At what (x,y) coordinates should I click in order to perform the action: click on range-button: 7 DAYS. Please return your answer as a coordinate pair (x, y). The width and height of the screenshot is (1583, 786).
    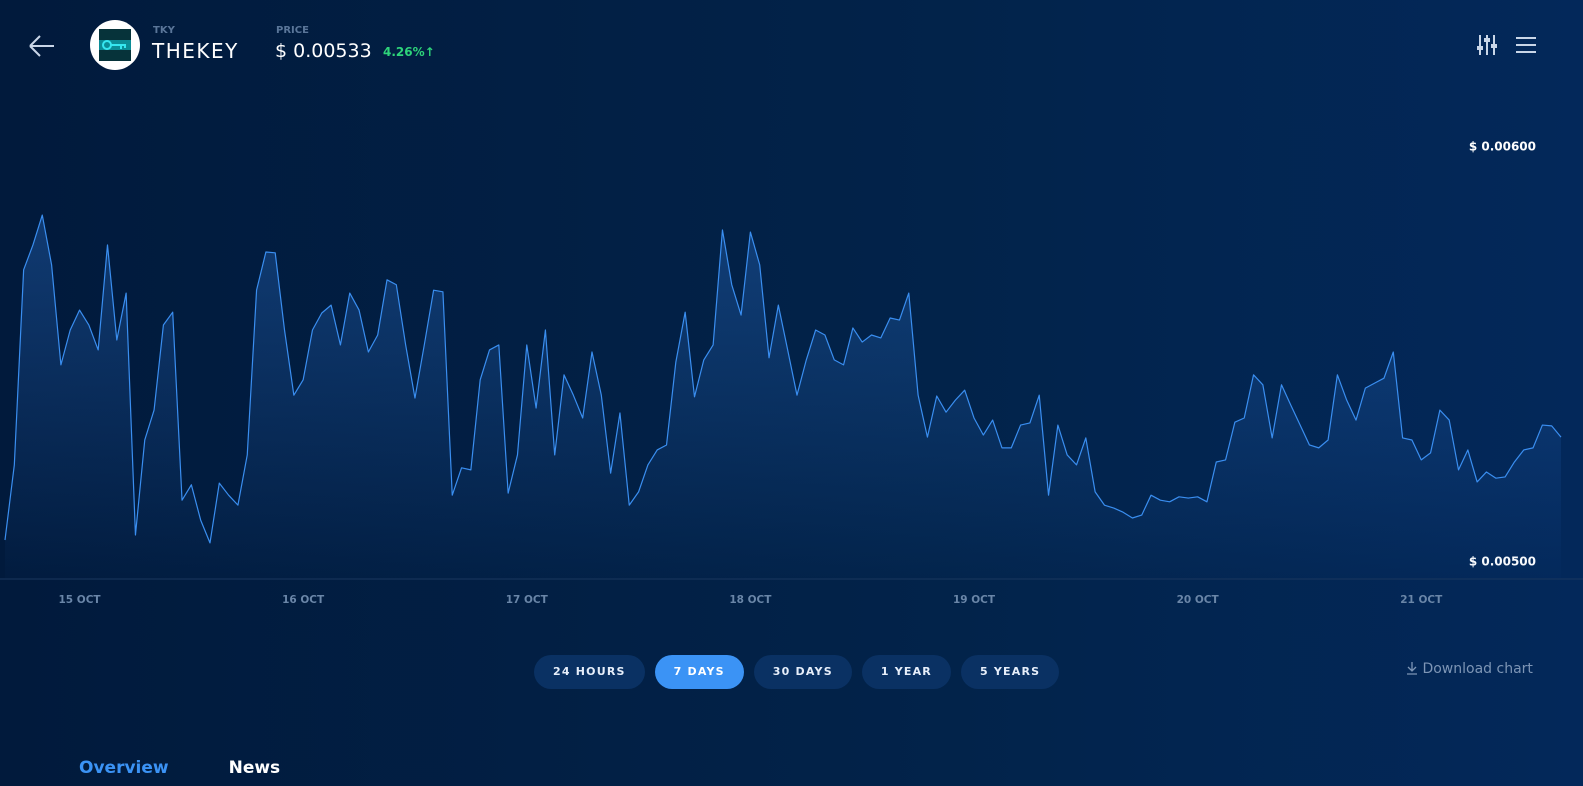
    Looking at the image, I should click on (699, 672).